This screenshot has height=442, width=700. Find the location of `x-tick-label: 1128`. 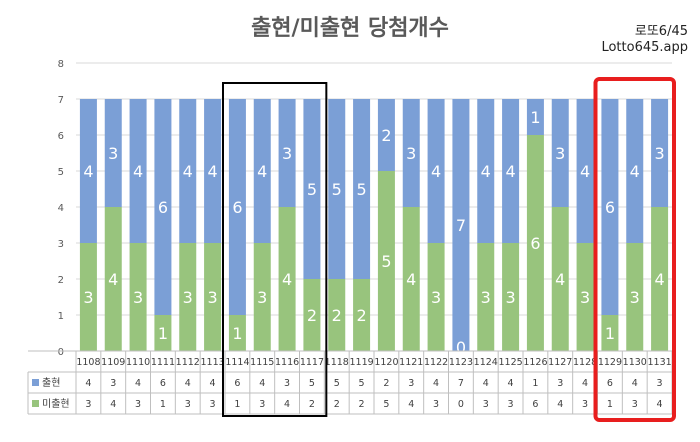

x-tick-label: 1128 is located at coordinates (585, 362).